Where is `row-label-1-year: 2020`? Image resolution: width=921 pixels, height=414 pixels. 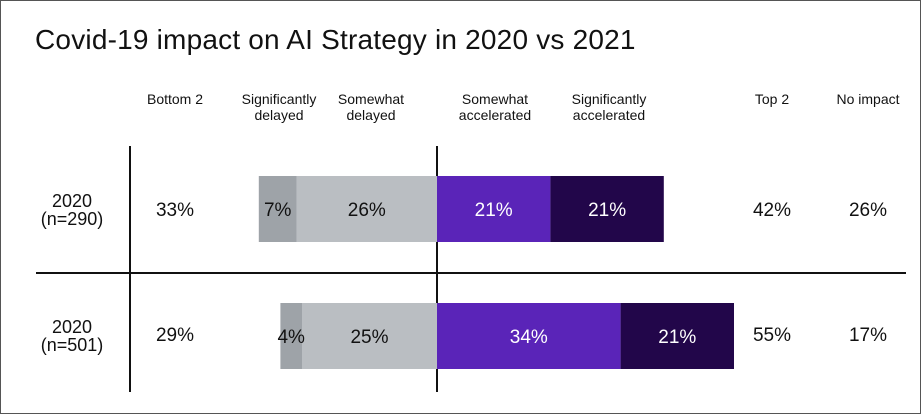
row-label-1-year: 2020 is located at coordinates (72, 201).